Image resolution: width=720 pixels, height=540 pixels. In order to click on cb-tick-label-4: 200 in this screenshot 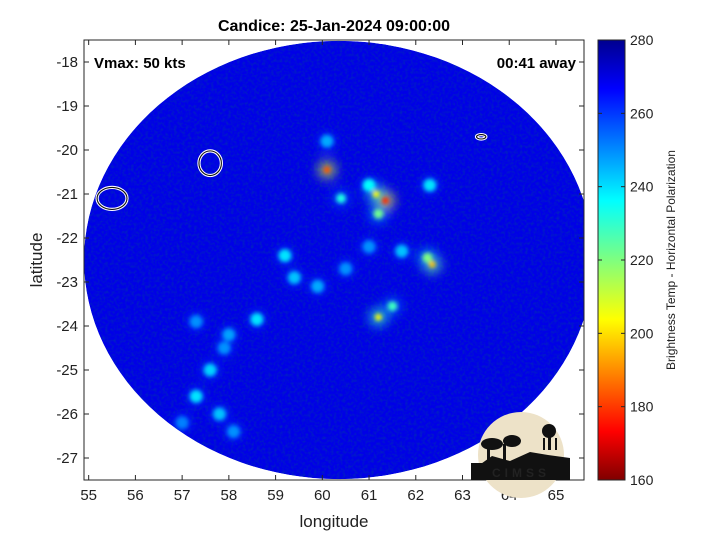, I will do `click(642, 333)`.